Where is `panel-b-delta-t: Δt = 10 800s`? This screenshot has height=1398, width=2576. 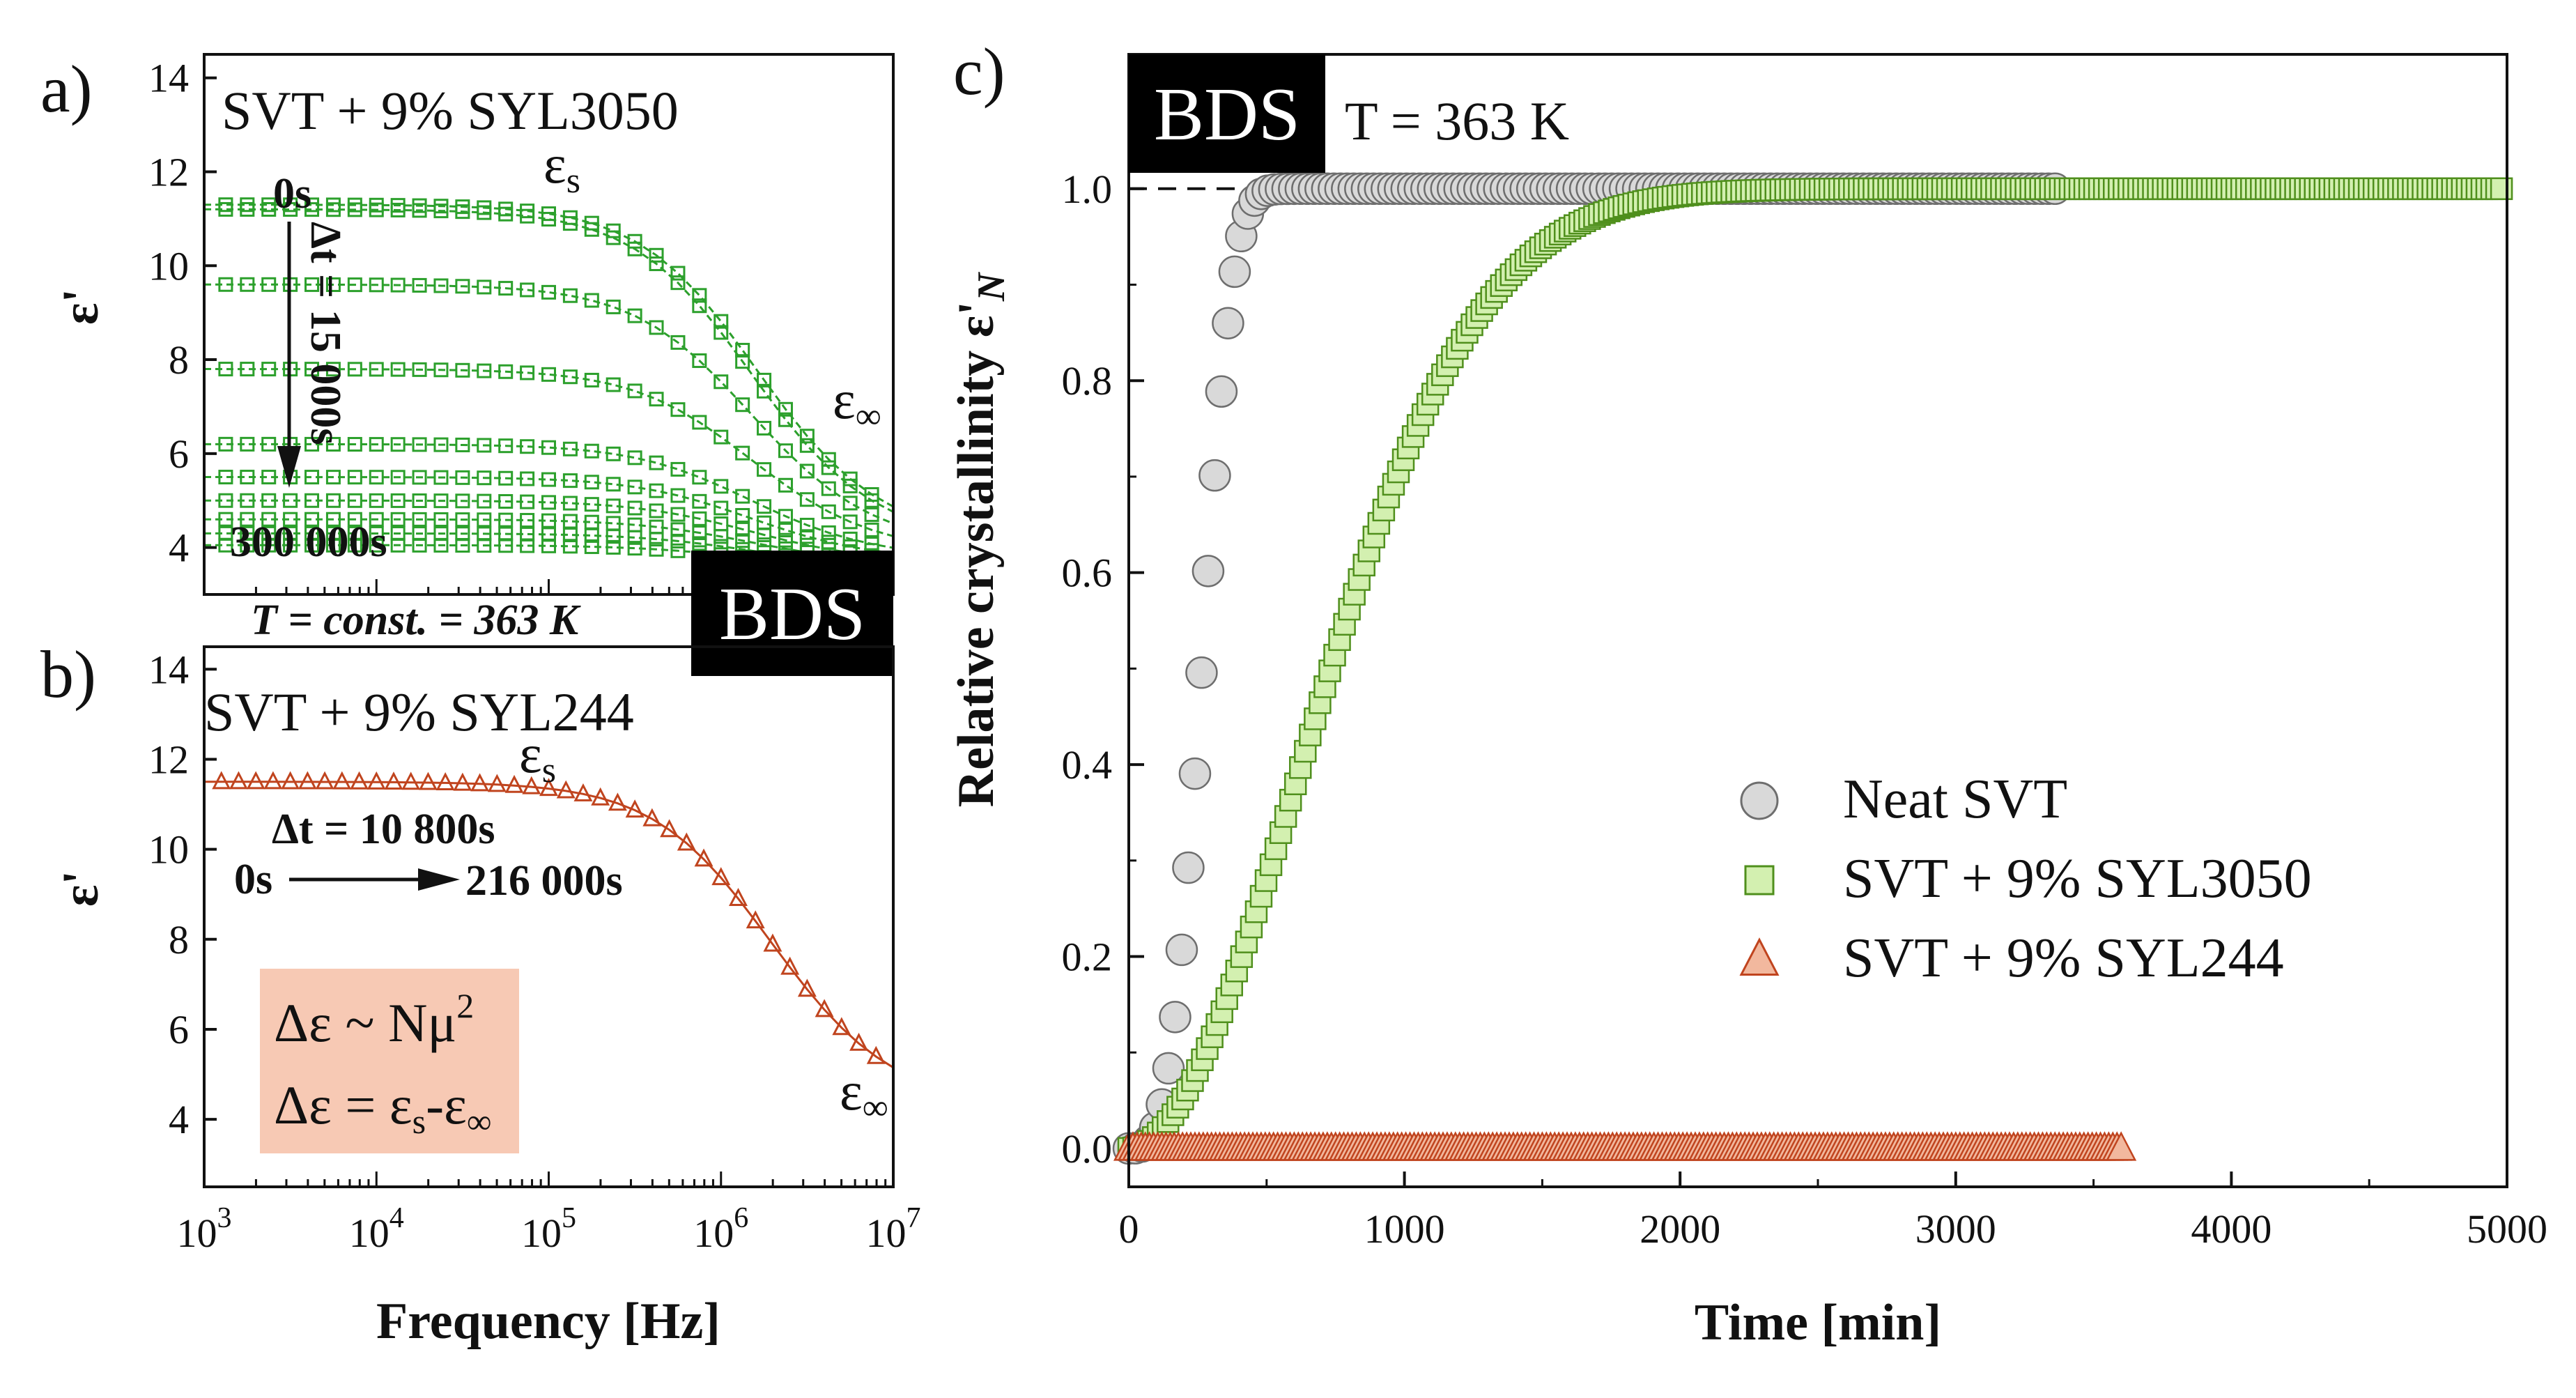
panel-b-delta-t: Δt = 10 800s is located at coordinates (383, 829).